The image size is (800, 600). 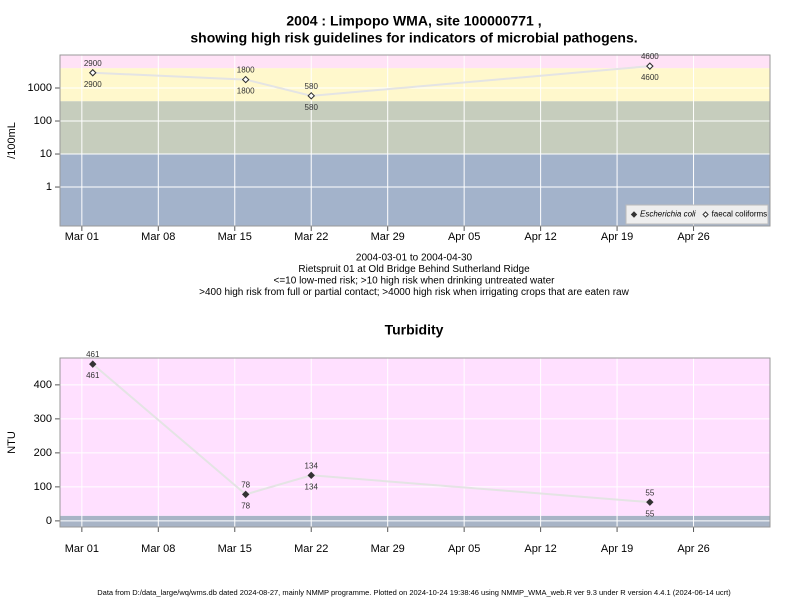 I want to click on y-axis-label: /100mL, so click(x=12, y=140).